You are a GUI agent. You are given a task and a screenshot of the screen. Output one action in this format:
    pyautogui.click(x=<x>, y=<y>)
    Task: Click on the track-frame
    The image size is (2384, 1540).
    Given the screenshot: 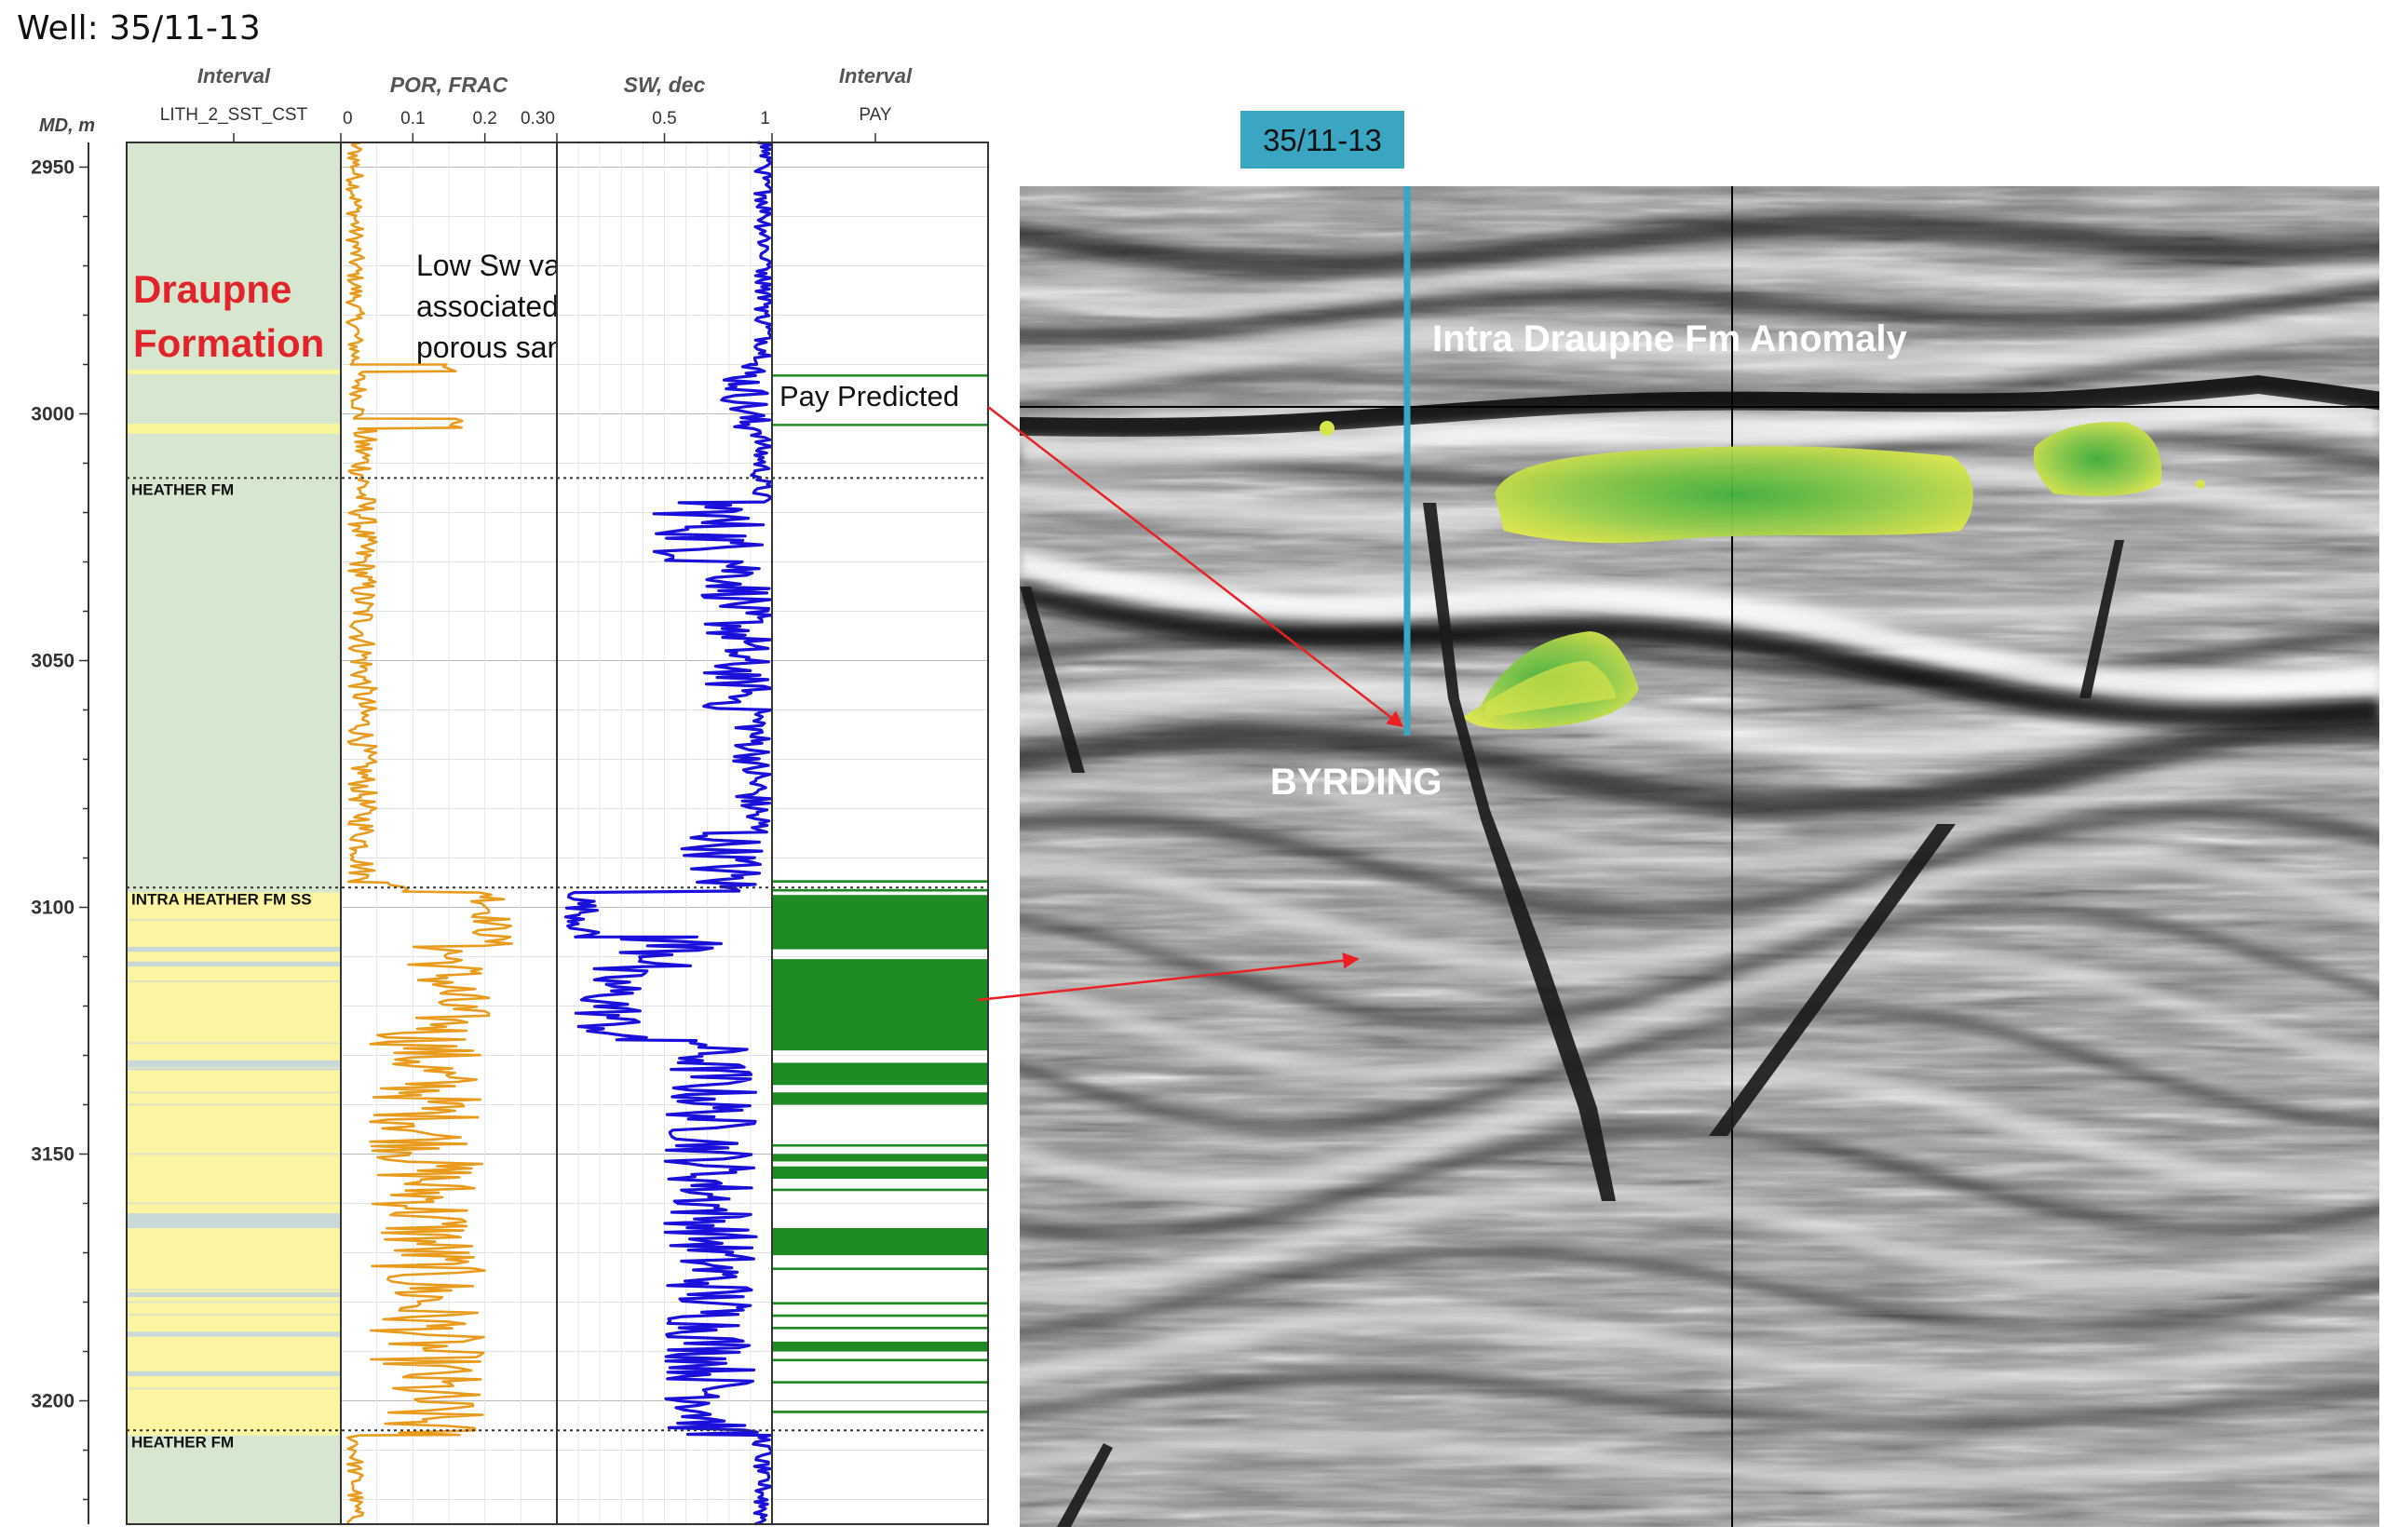 What is the action you would take?
    pyautogui.click(x=880, y=834)
    